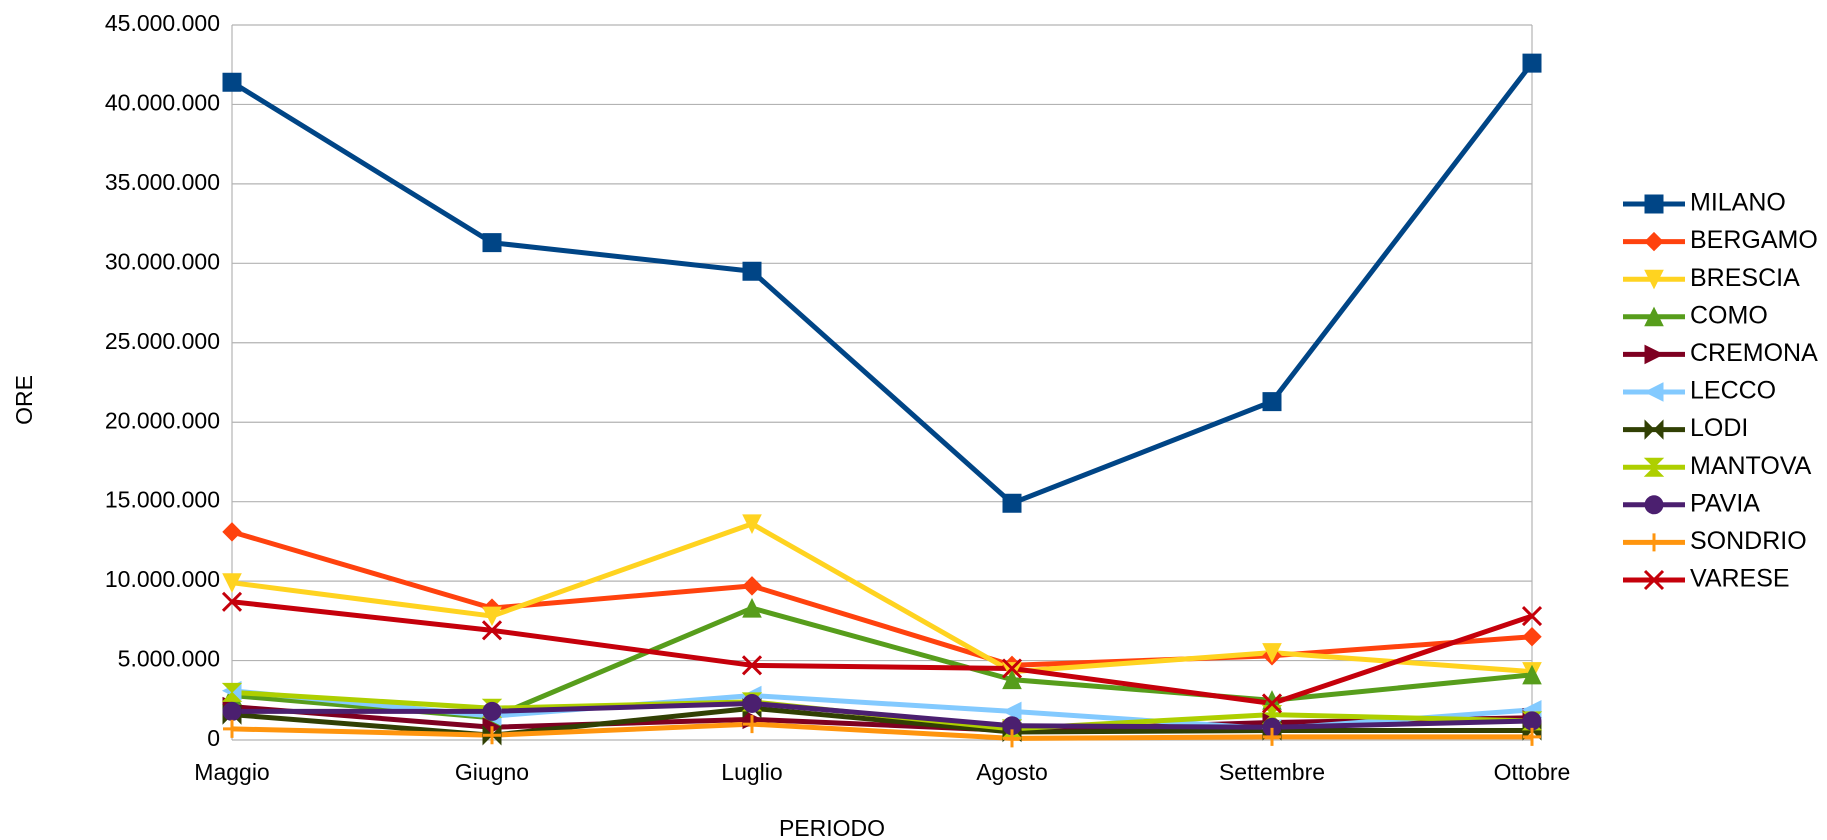  I want to click on y-tick-label: 30.000.000, so click(162, 261).